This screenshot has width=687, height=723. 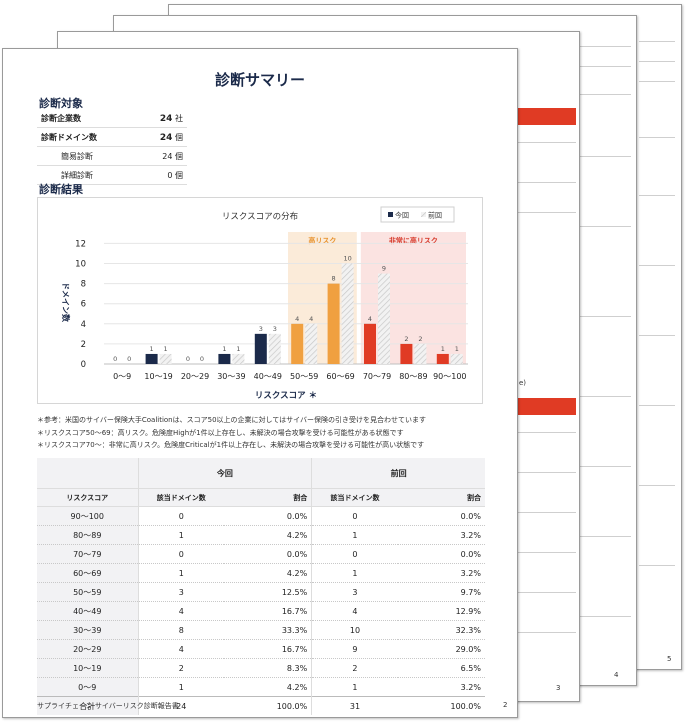 I want to click on bar-current-value-label: 1, so click(x=152, y=349).